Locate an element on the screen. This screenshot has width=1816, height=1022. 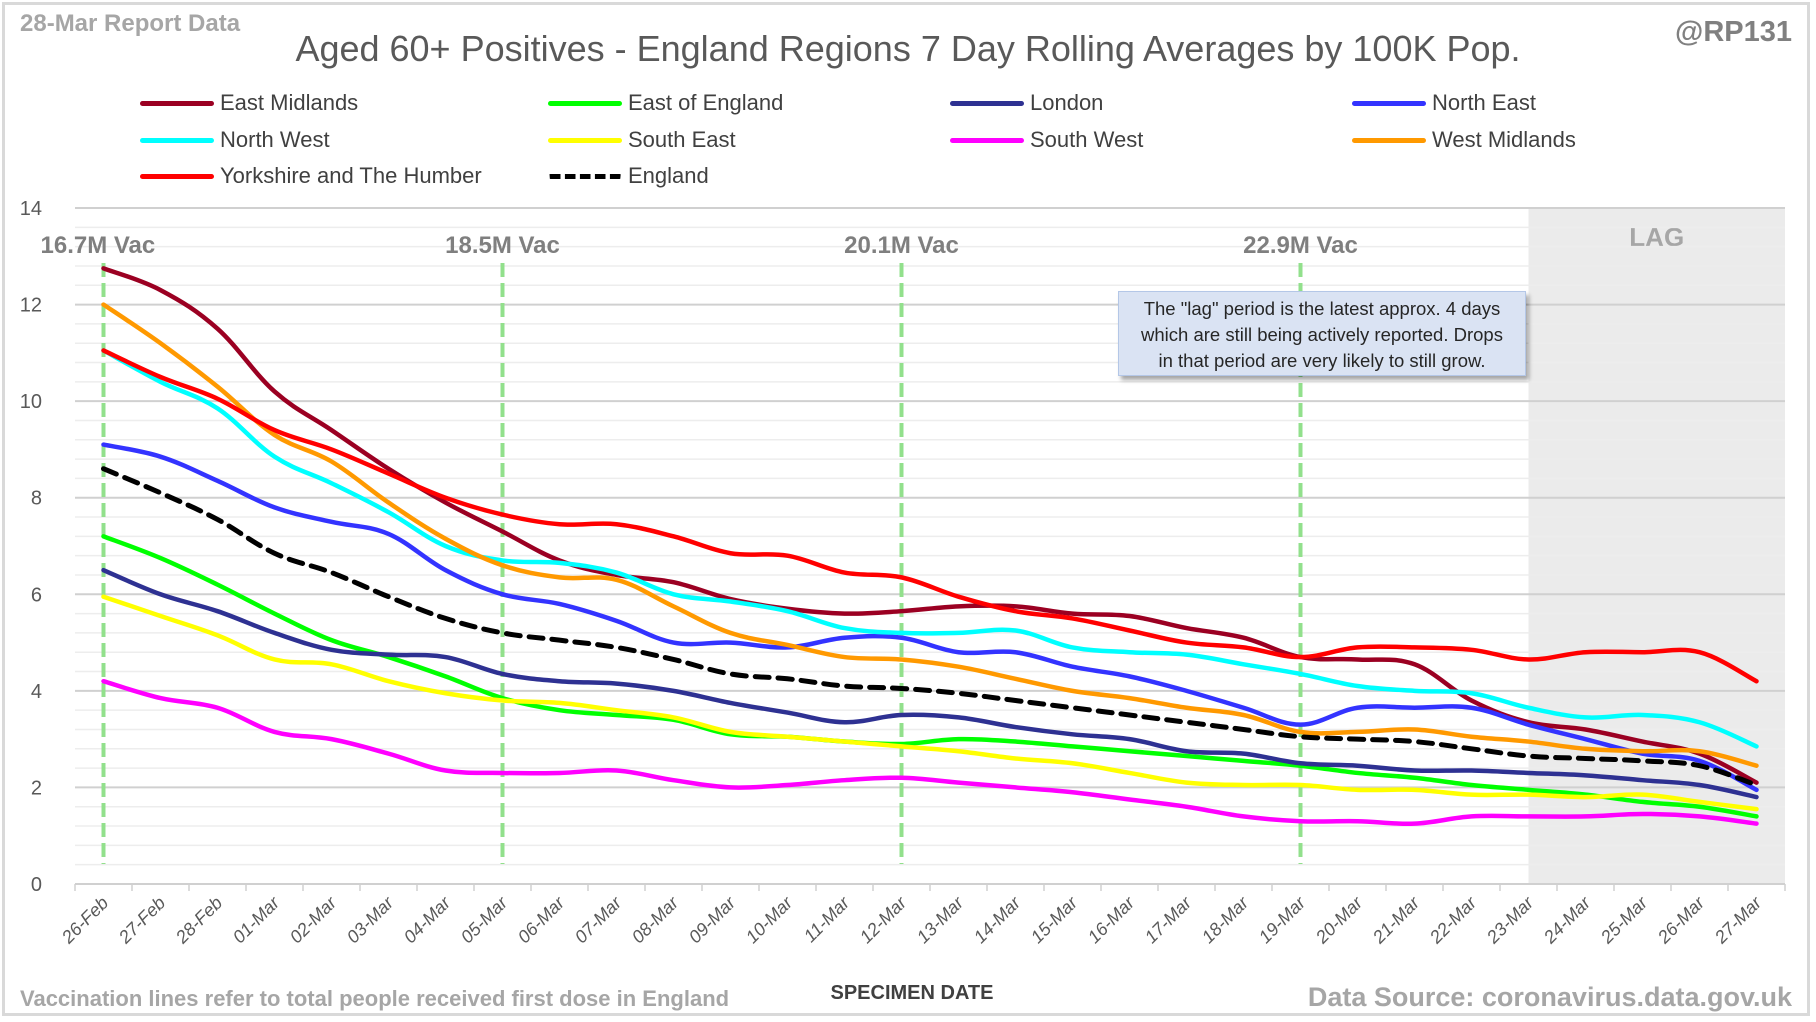
legend-label: East Midlands is located at coordinates (289, 102).